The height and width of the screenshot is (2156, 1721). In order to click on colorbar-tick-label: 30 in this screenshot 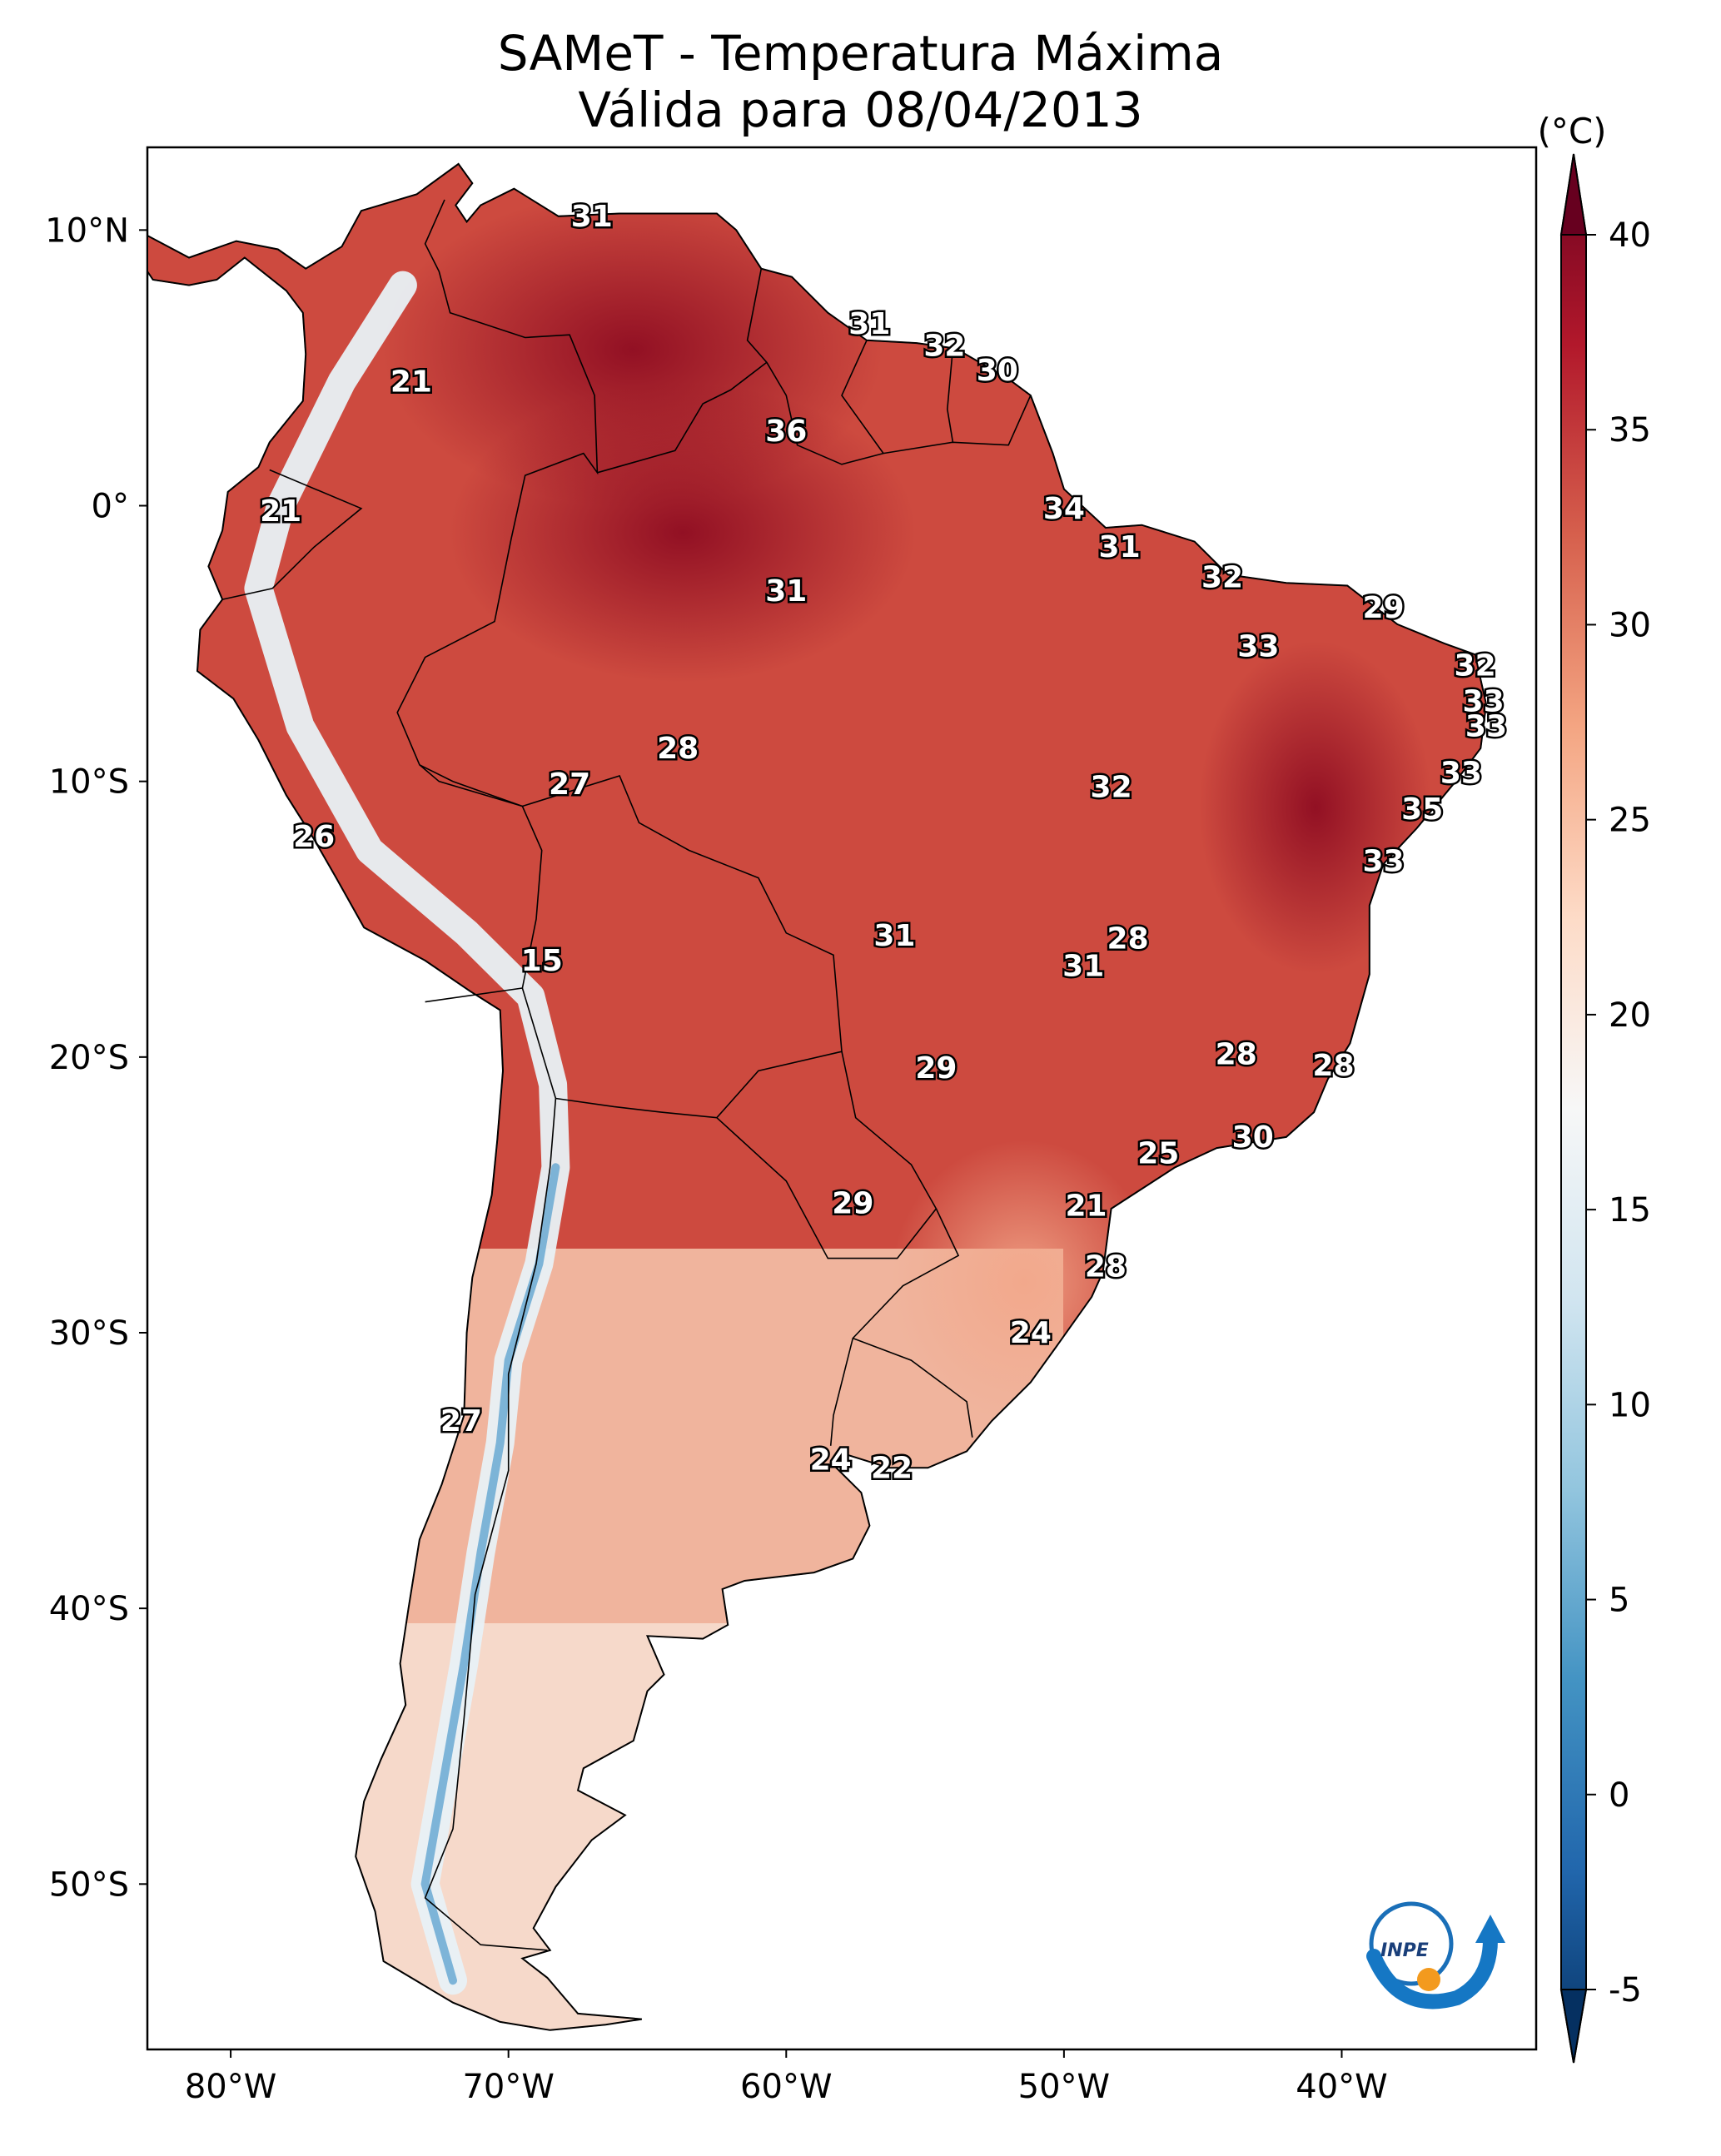, I will do `click(1630, 625)`.